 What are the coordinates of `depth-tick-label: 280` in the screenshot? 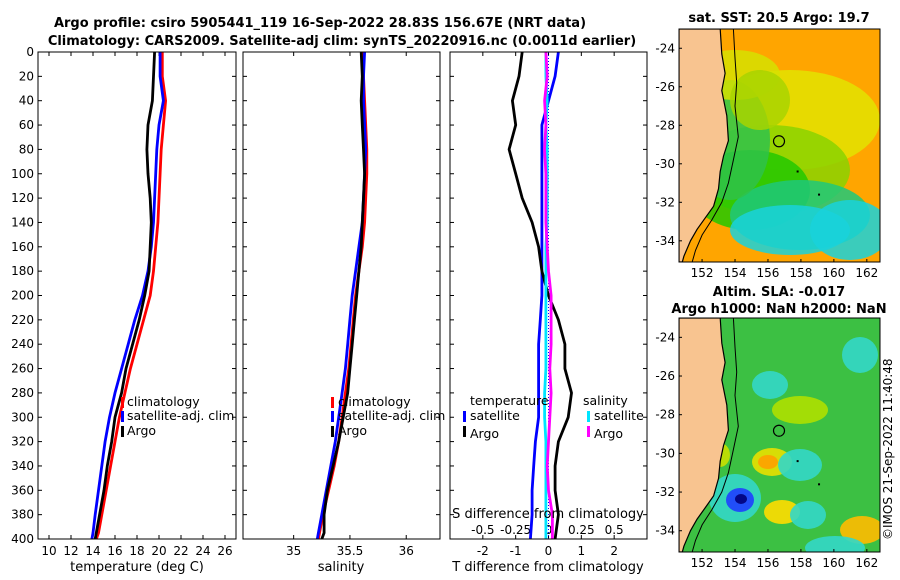 It's located at (22, 393).